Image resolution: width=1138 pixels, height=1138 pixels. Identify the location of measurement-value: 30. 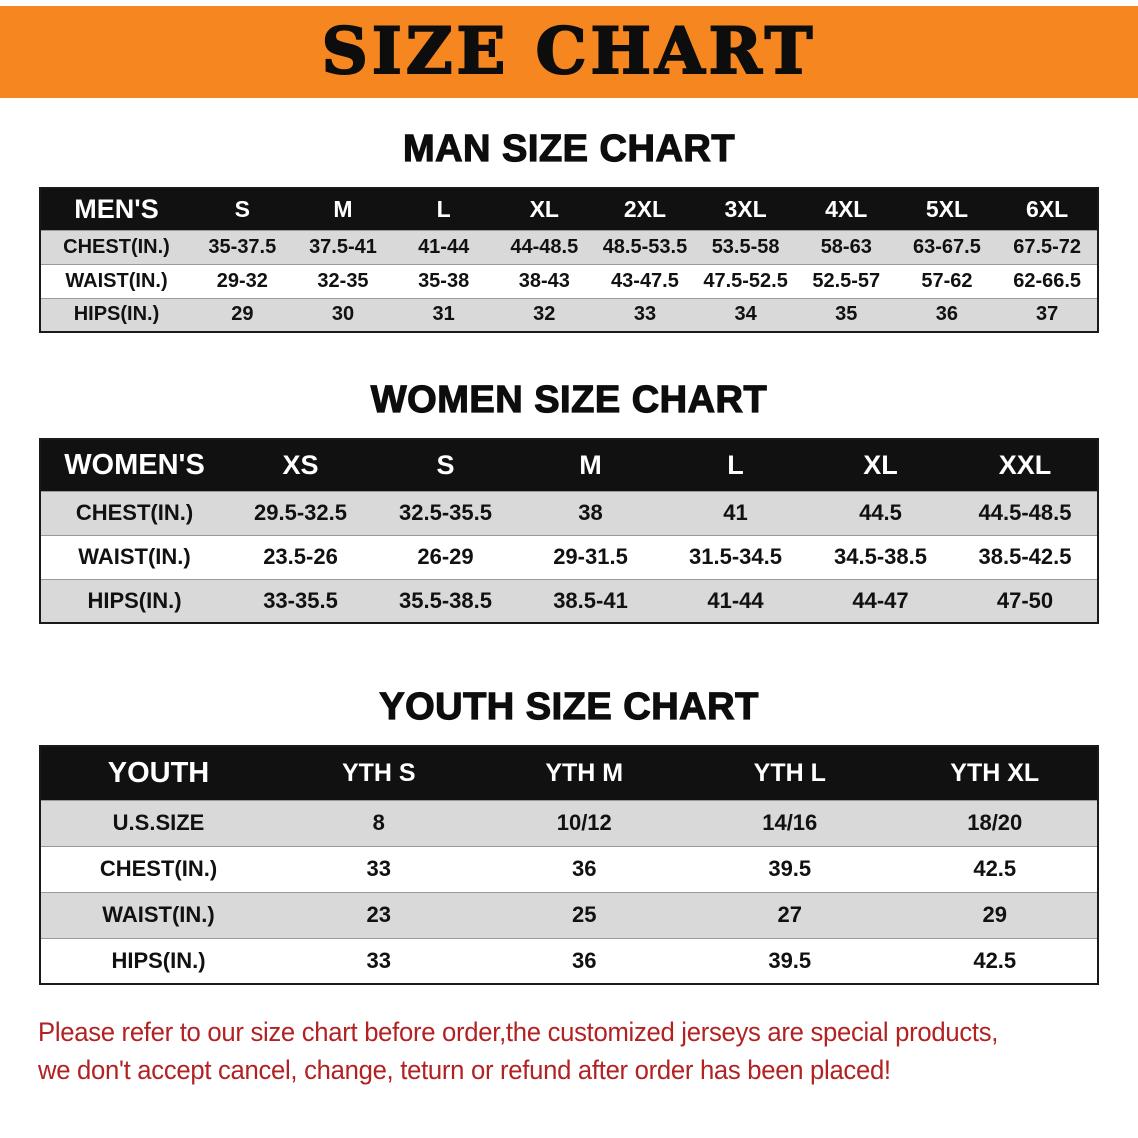
(343, 314).